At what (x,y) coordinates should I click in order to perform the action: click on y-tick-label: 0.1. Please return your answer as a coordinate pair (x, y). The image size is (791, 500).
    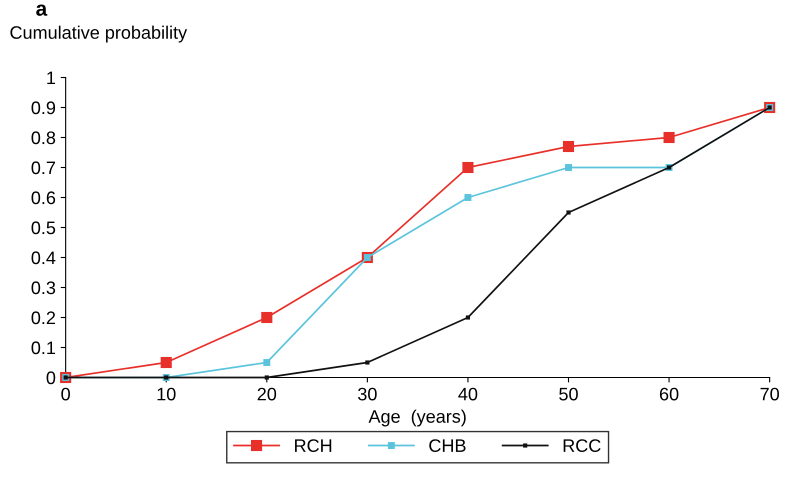
    Looking at the image, I should click on (44, 347).